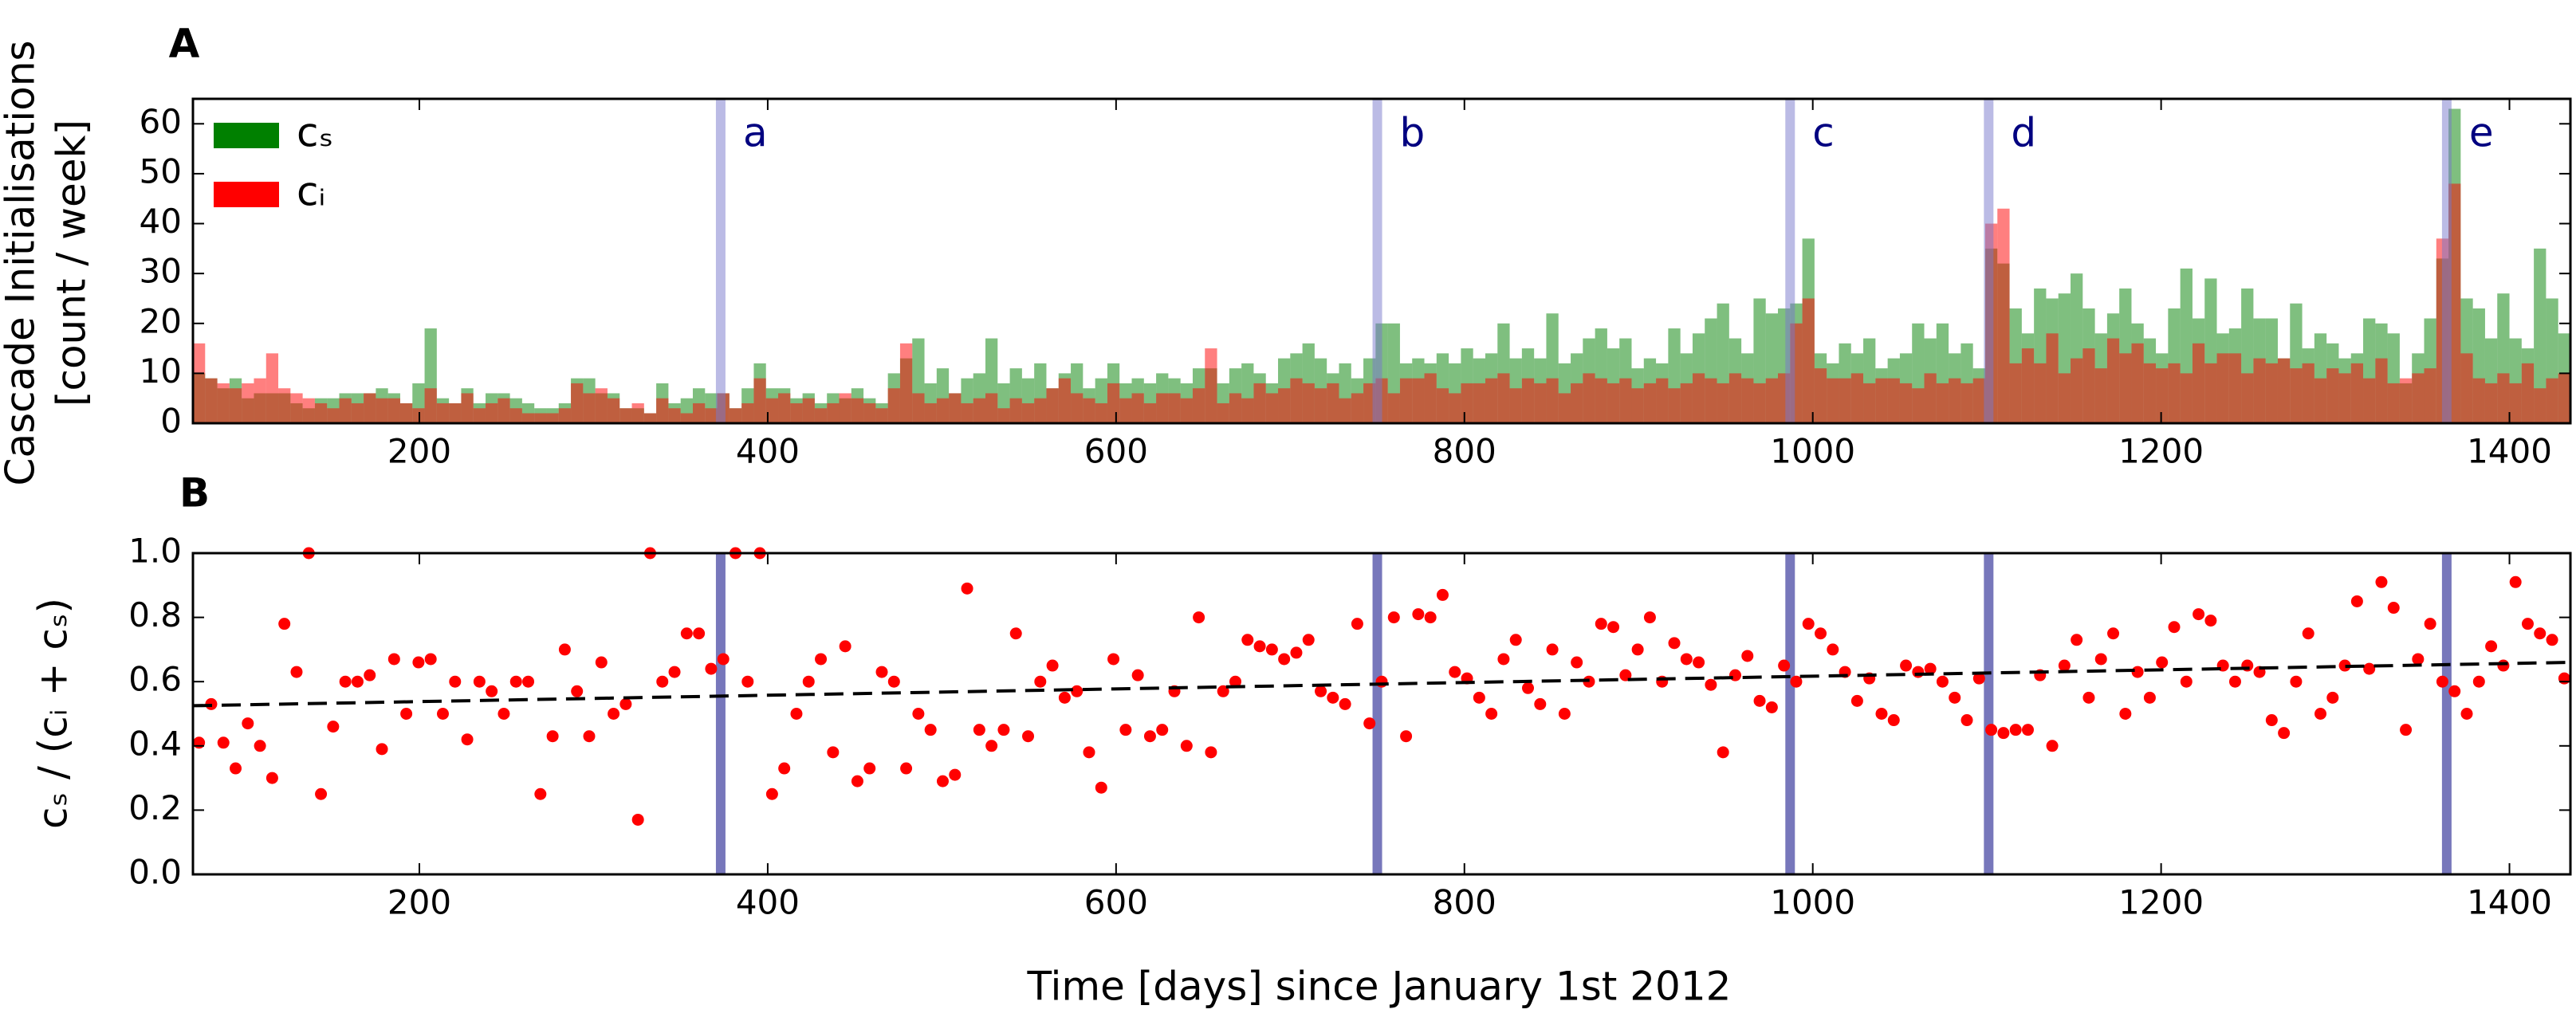 The image size is (2576, 1025). What do you see at coordinates (155, 807) in the screenshot?
I see `y-tick-label: 0.2` at bounding box center [155, 807].